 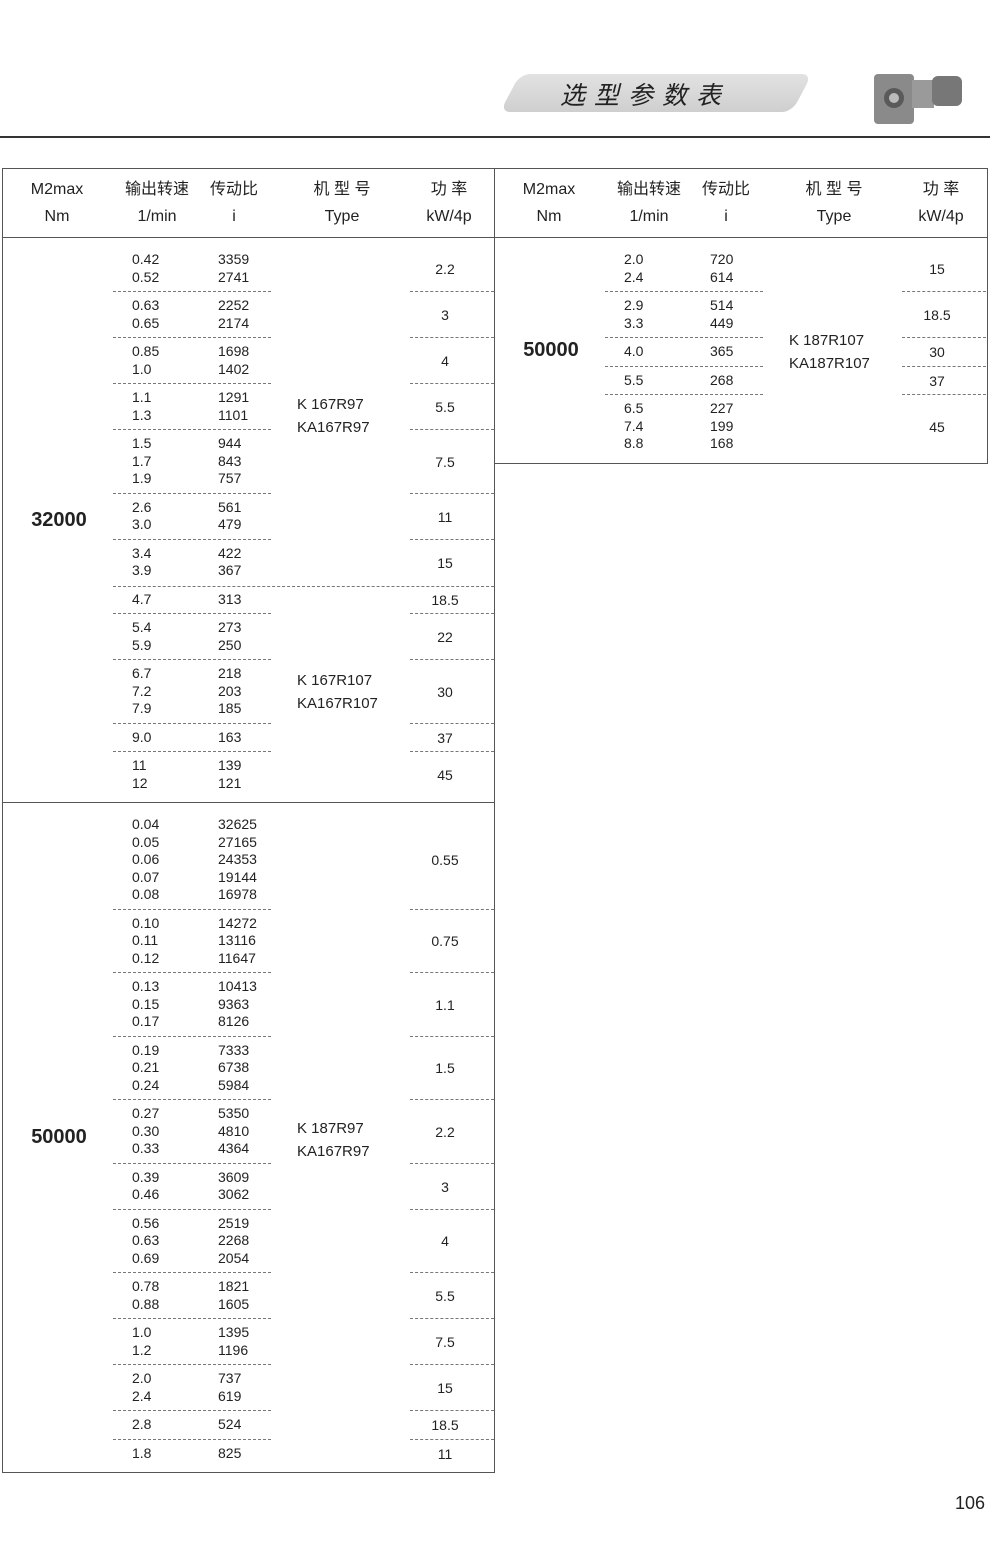 I want to click on output-speed: 4.7, so click(x=142, y=598).